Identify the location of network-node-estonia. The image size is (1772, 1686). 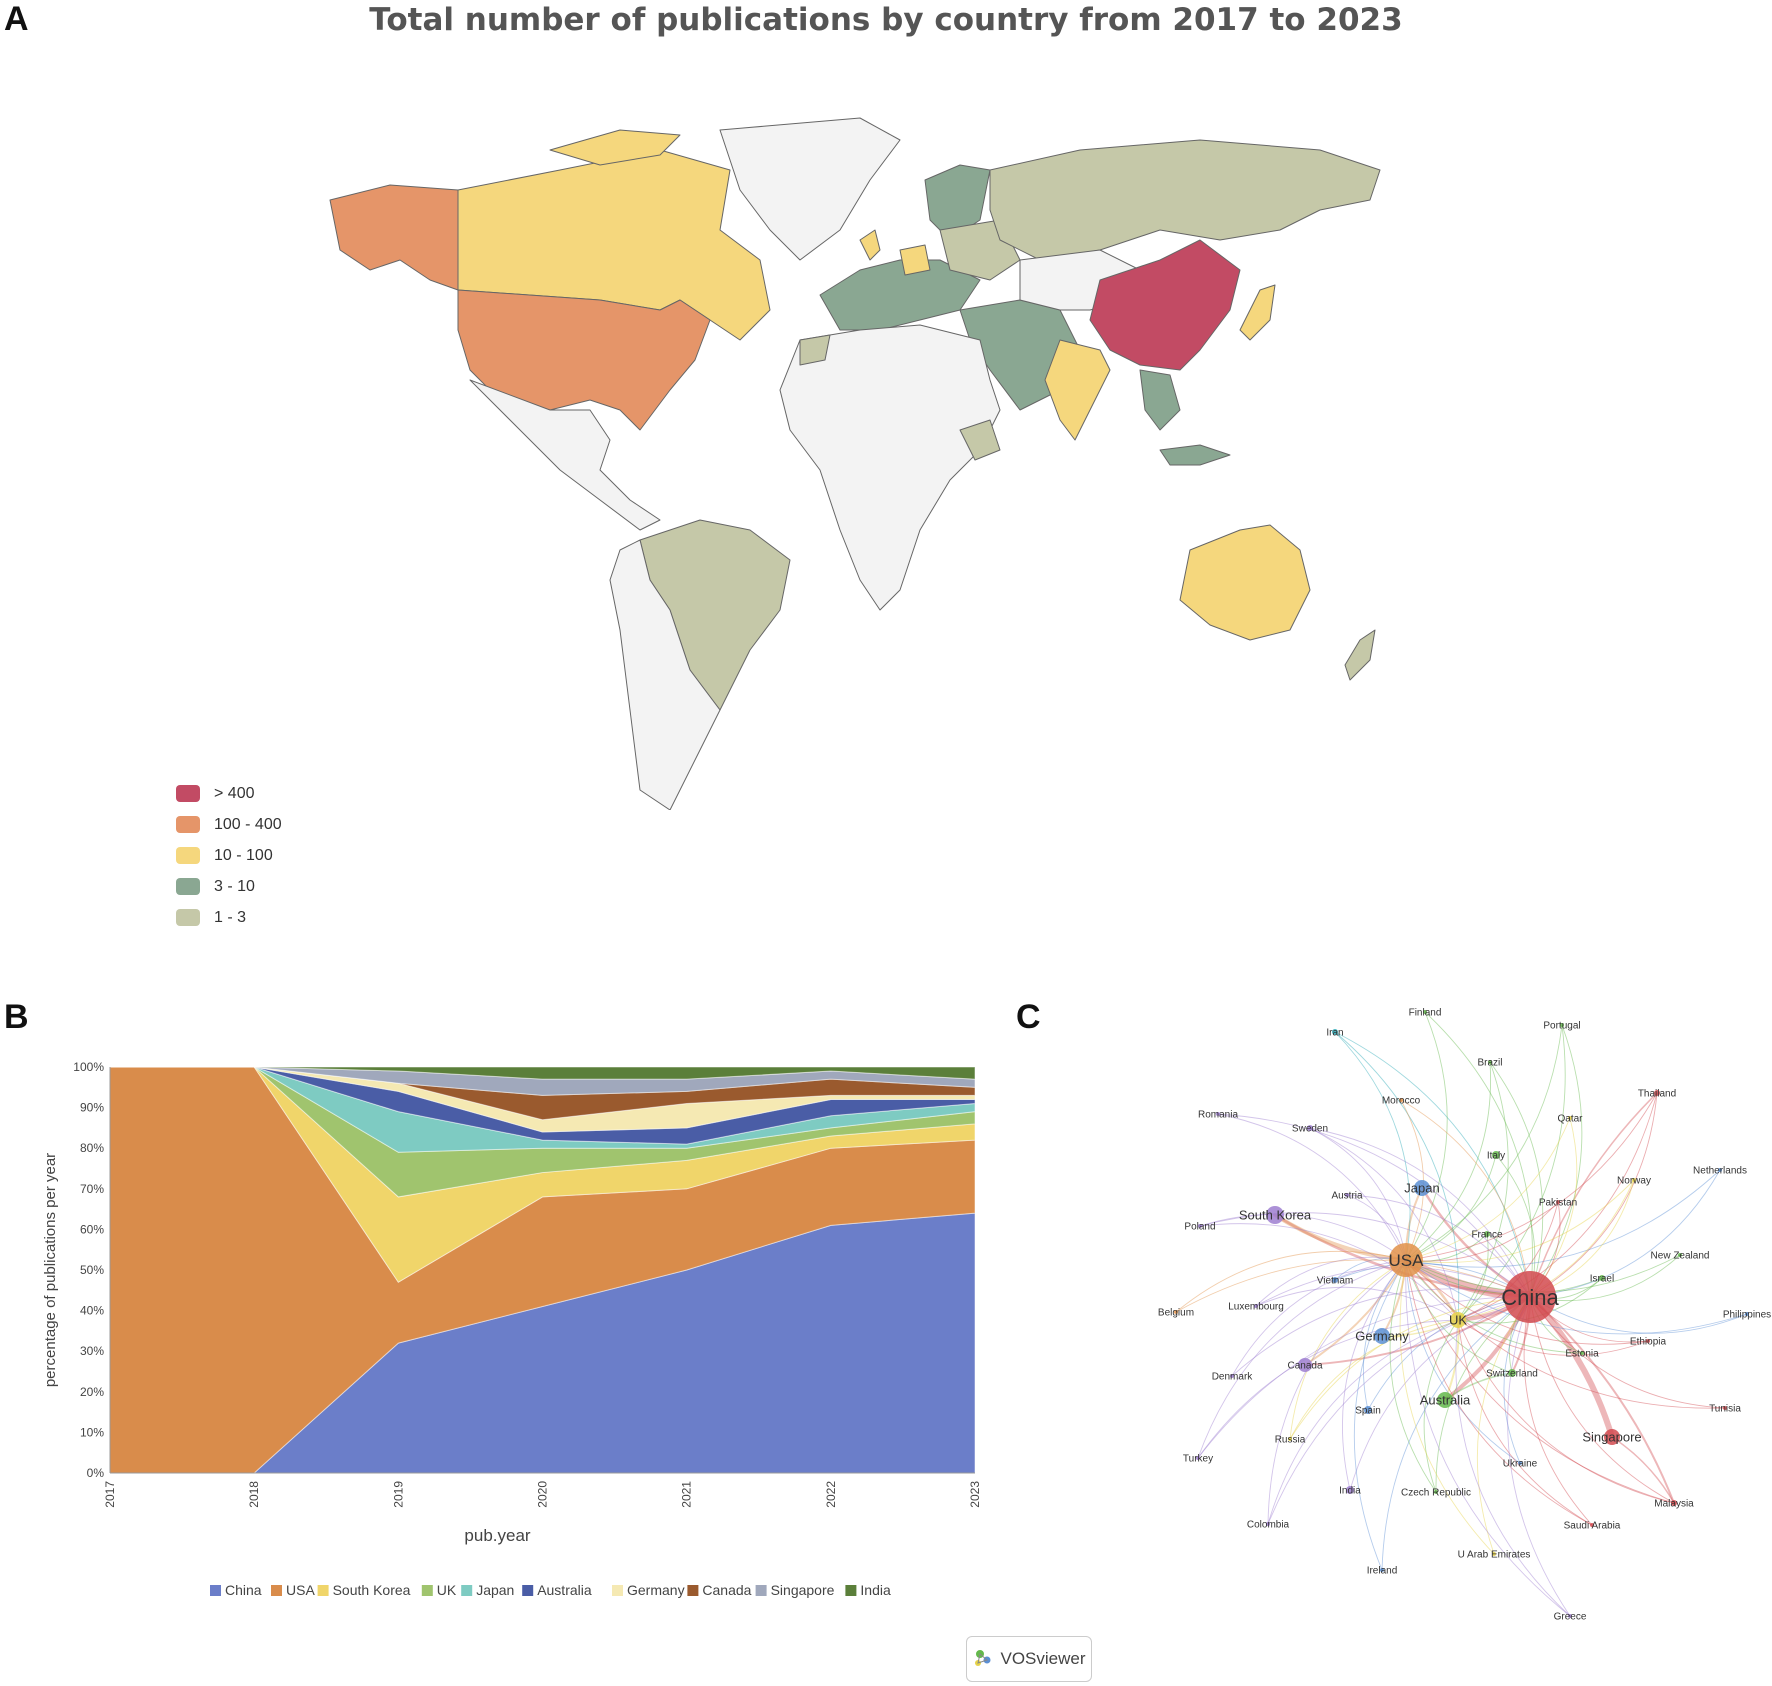
(1582, 1353).